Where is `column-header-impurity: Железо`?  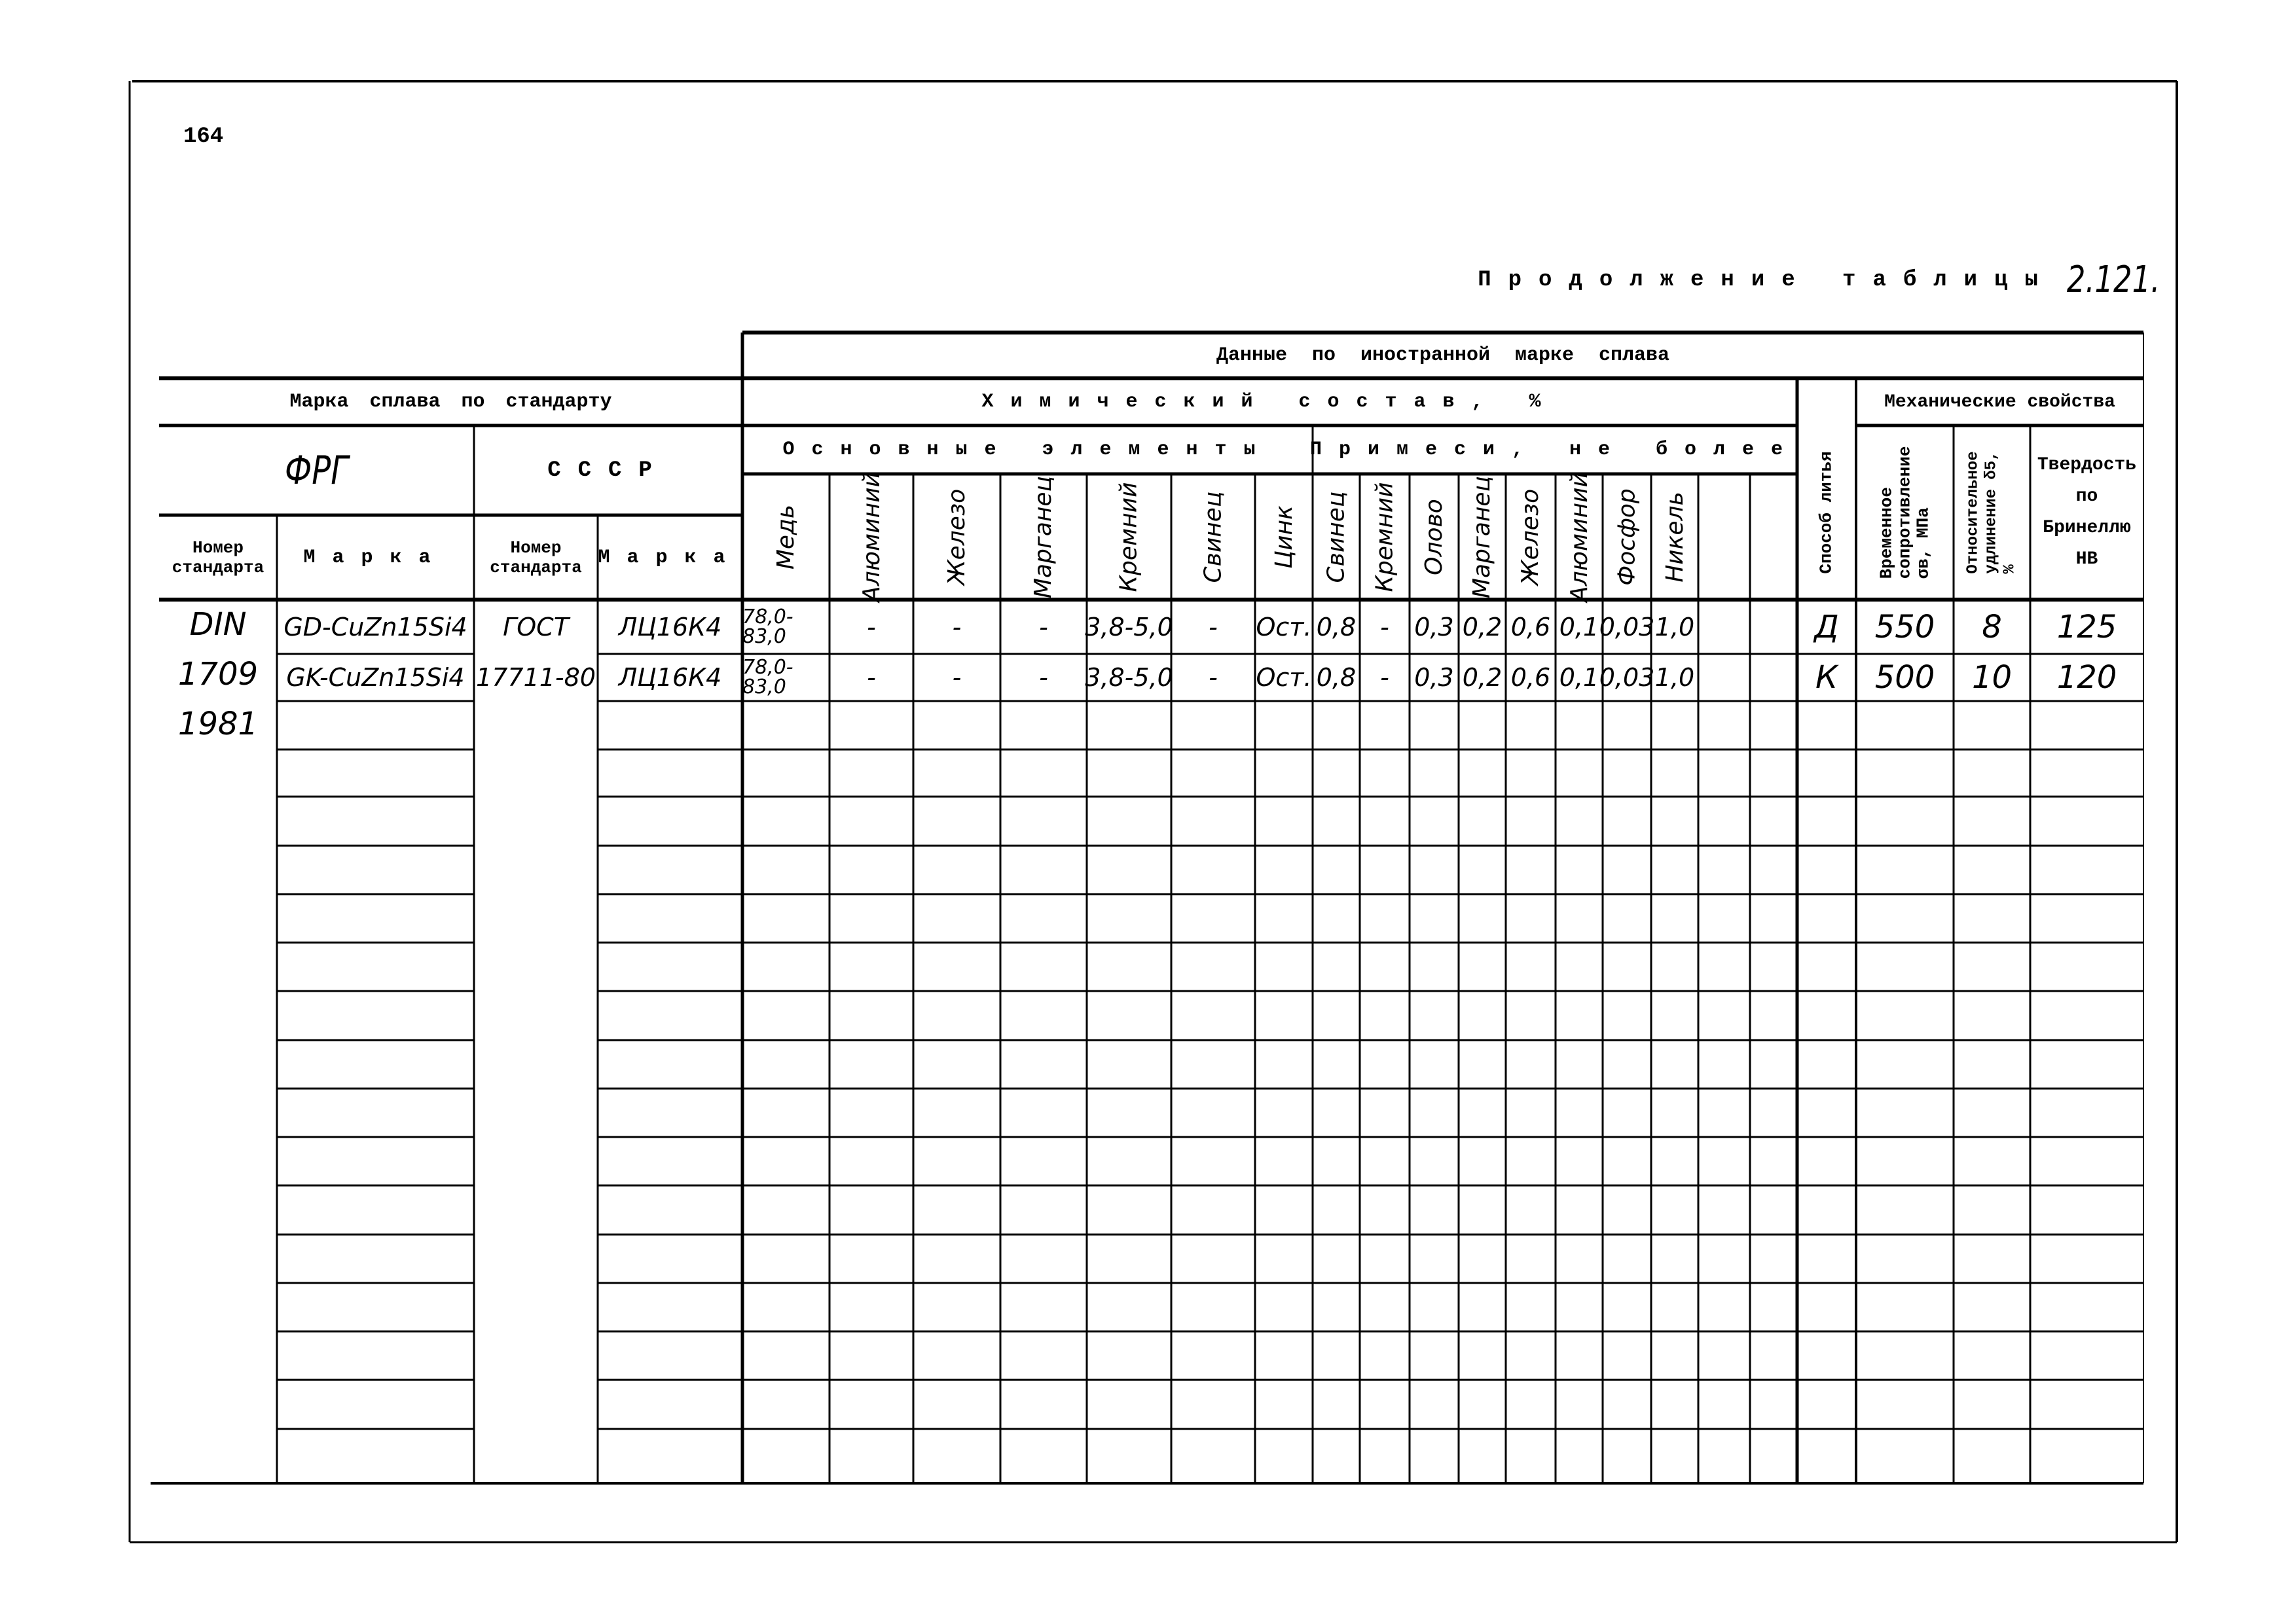
column-header-impurity: Железо is located at coordinates (1531, 537).